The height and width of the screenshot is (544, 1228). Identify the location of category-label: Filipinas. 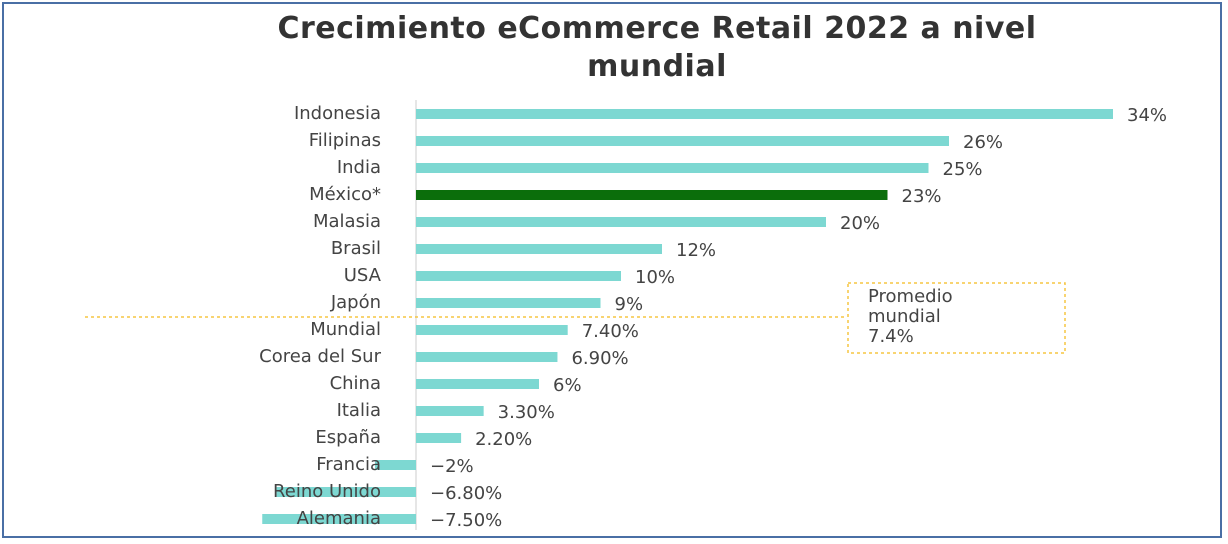
(345, 140).